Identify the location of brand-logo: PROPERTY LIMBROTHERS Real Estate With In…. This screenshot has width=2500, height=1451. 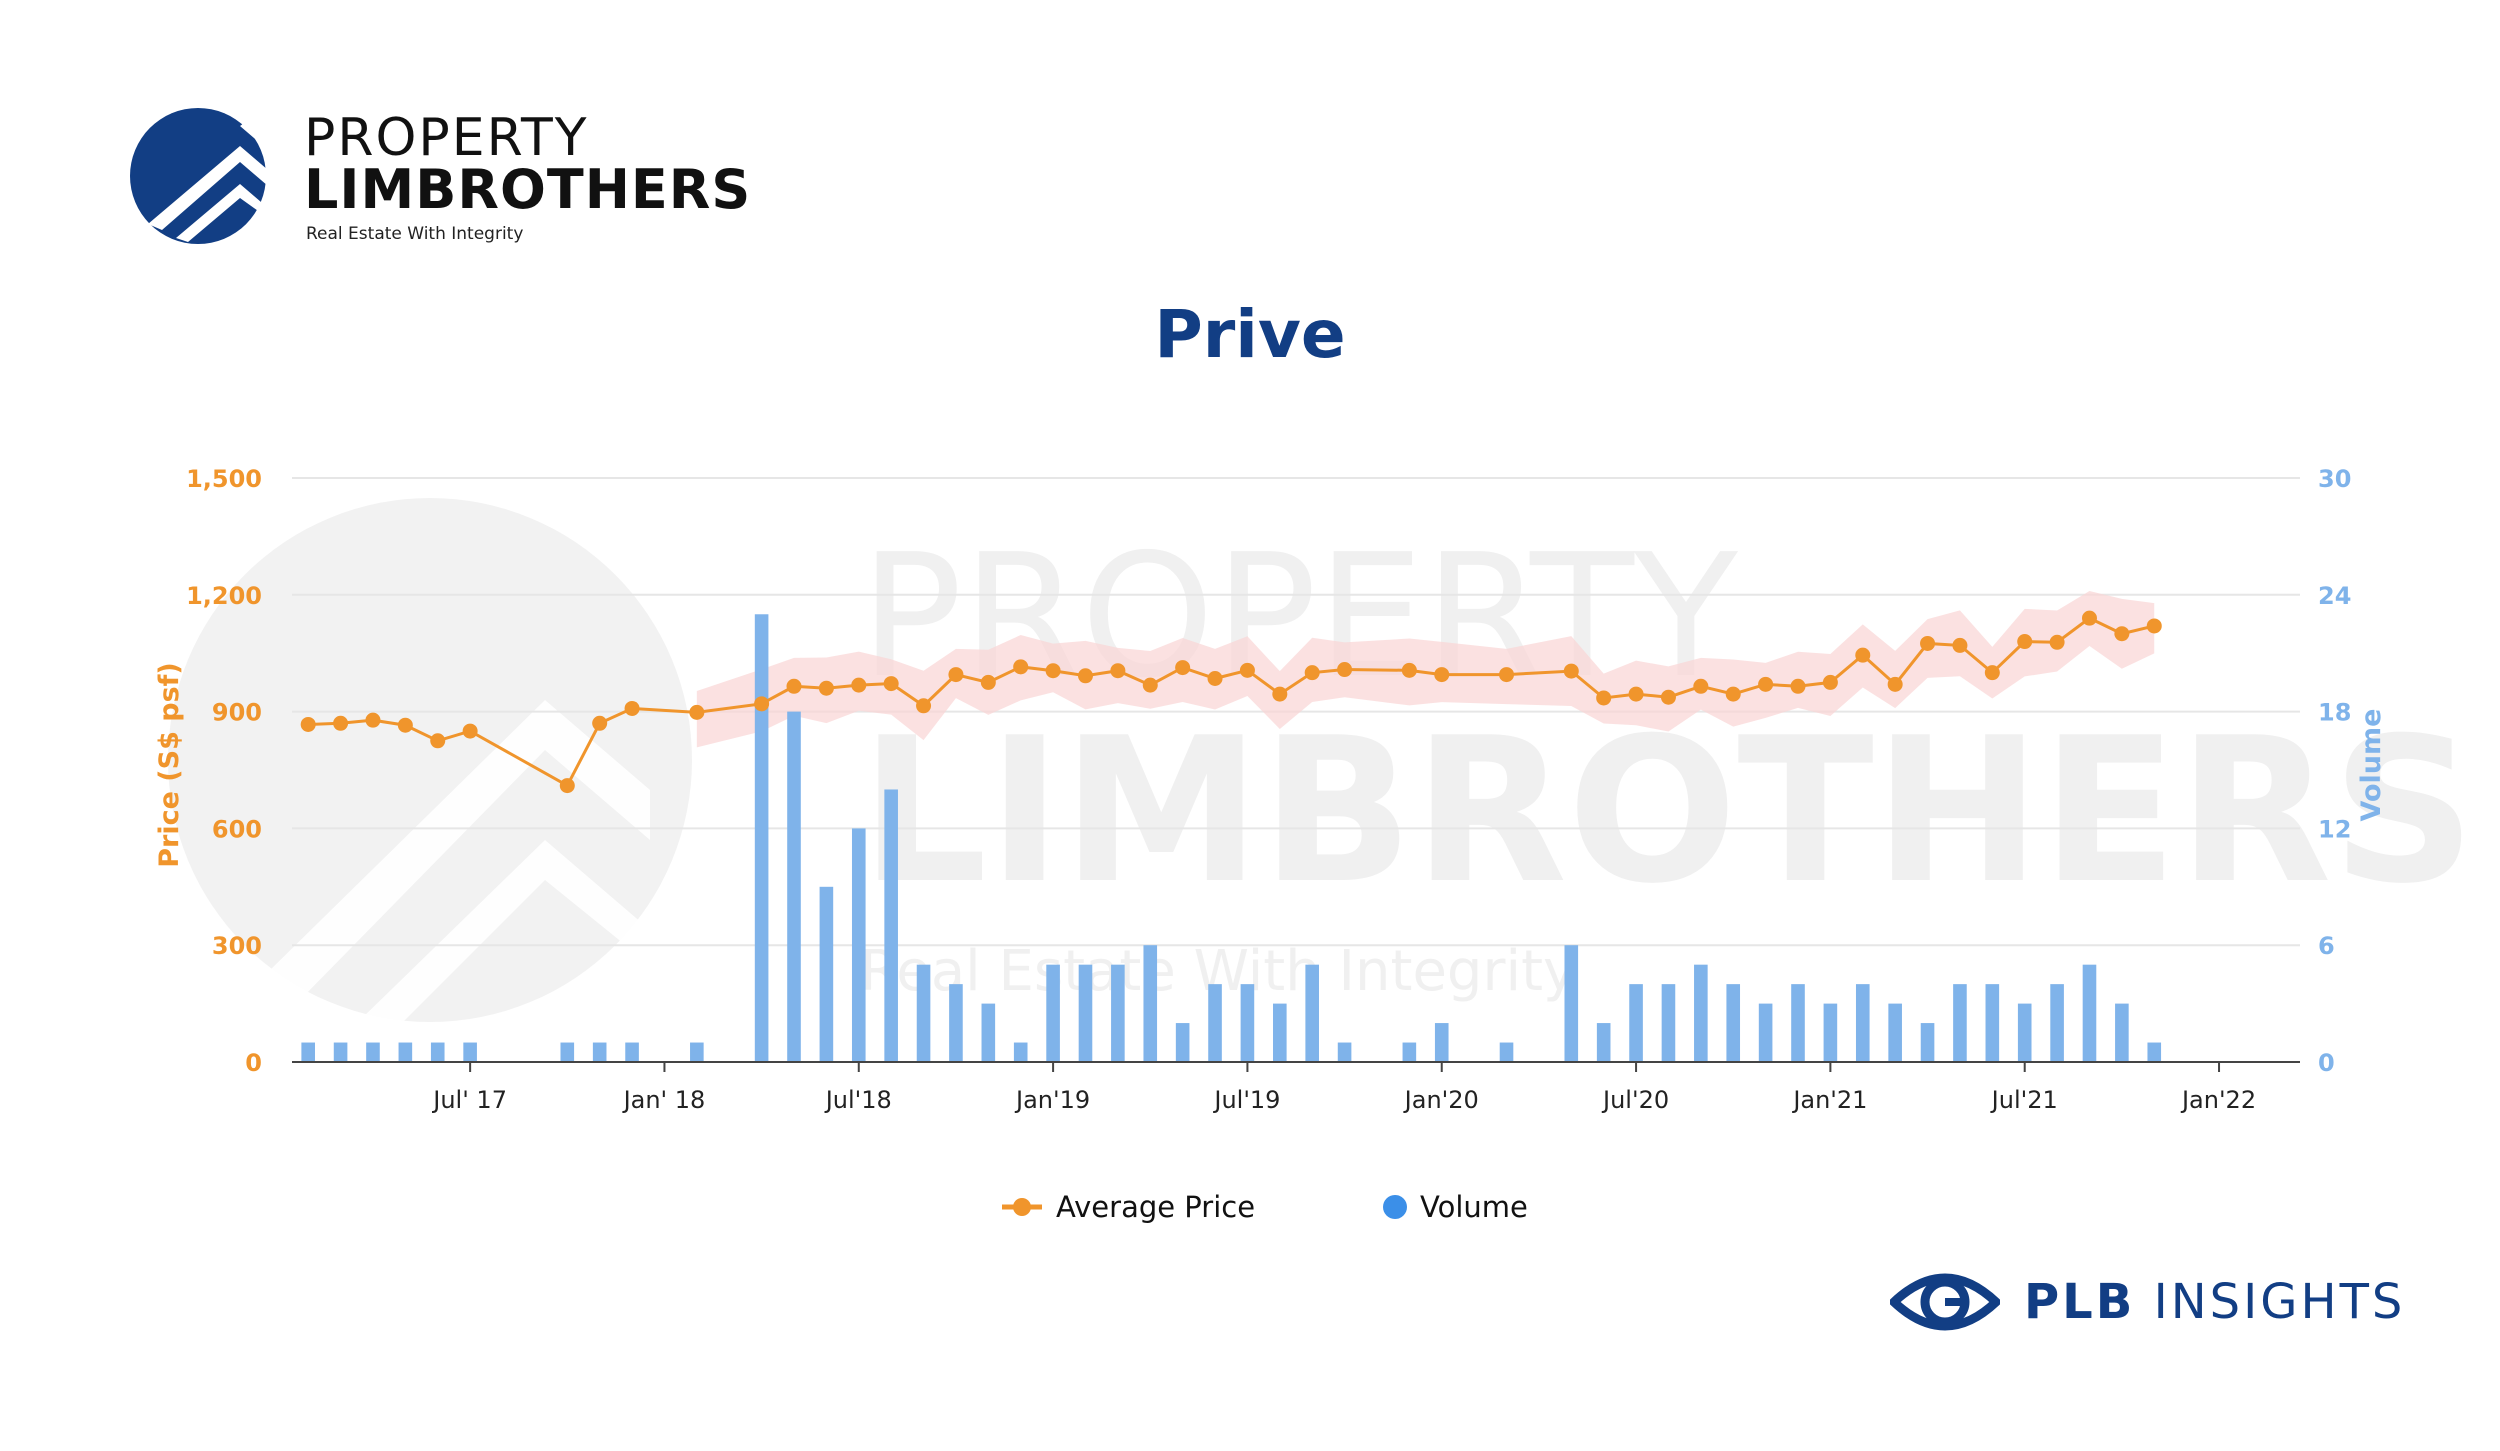
(439, 176).